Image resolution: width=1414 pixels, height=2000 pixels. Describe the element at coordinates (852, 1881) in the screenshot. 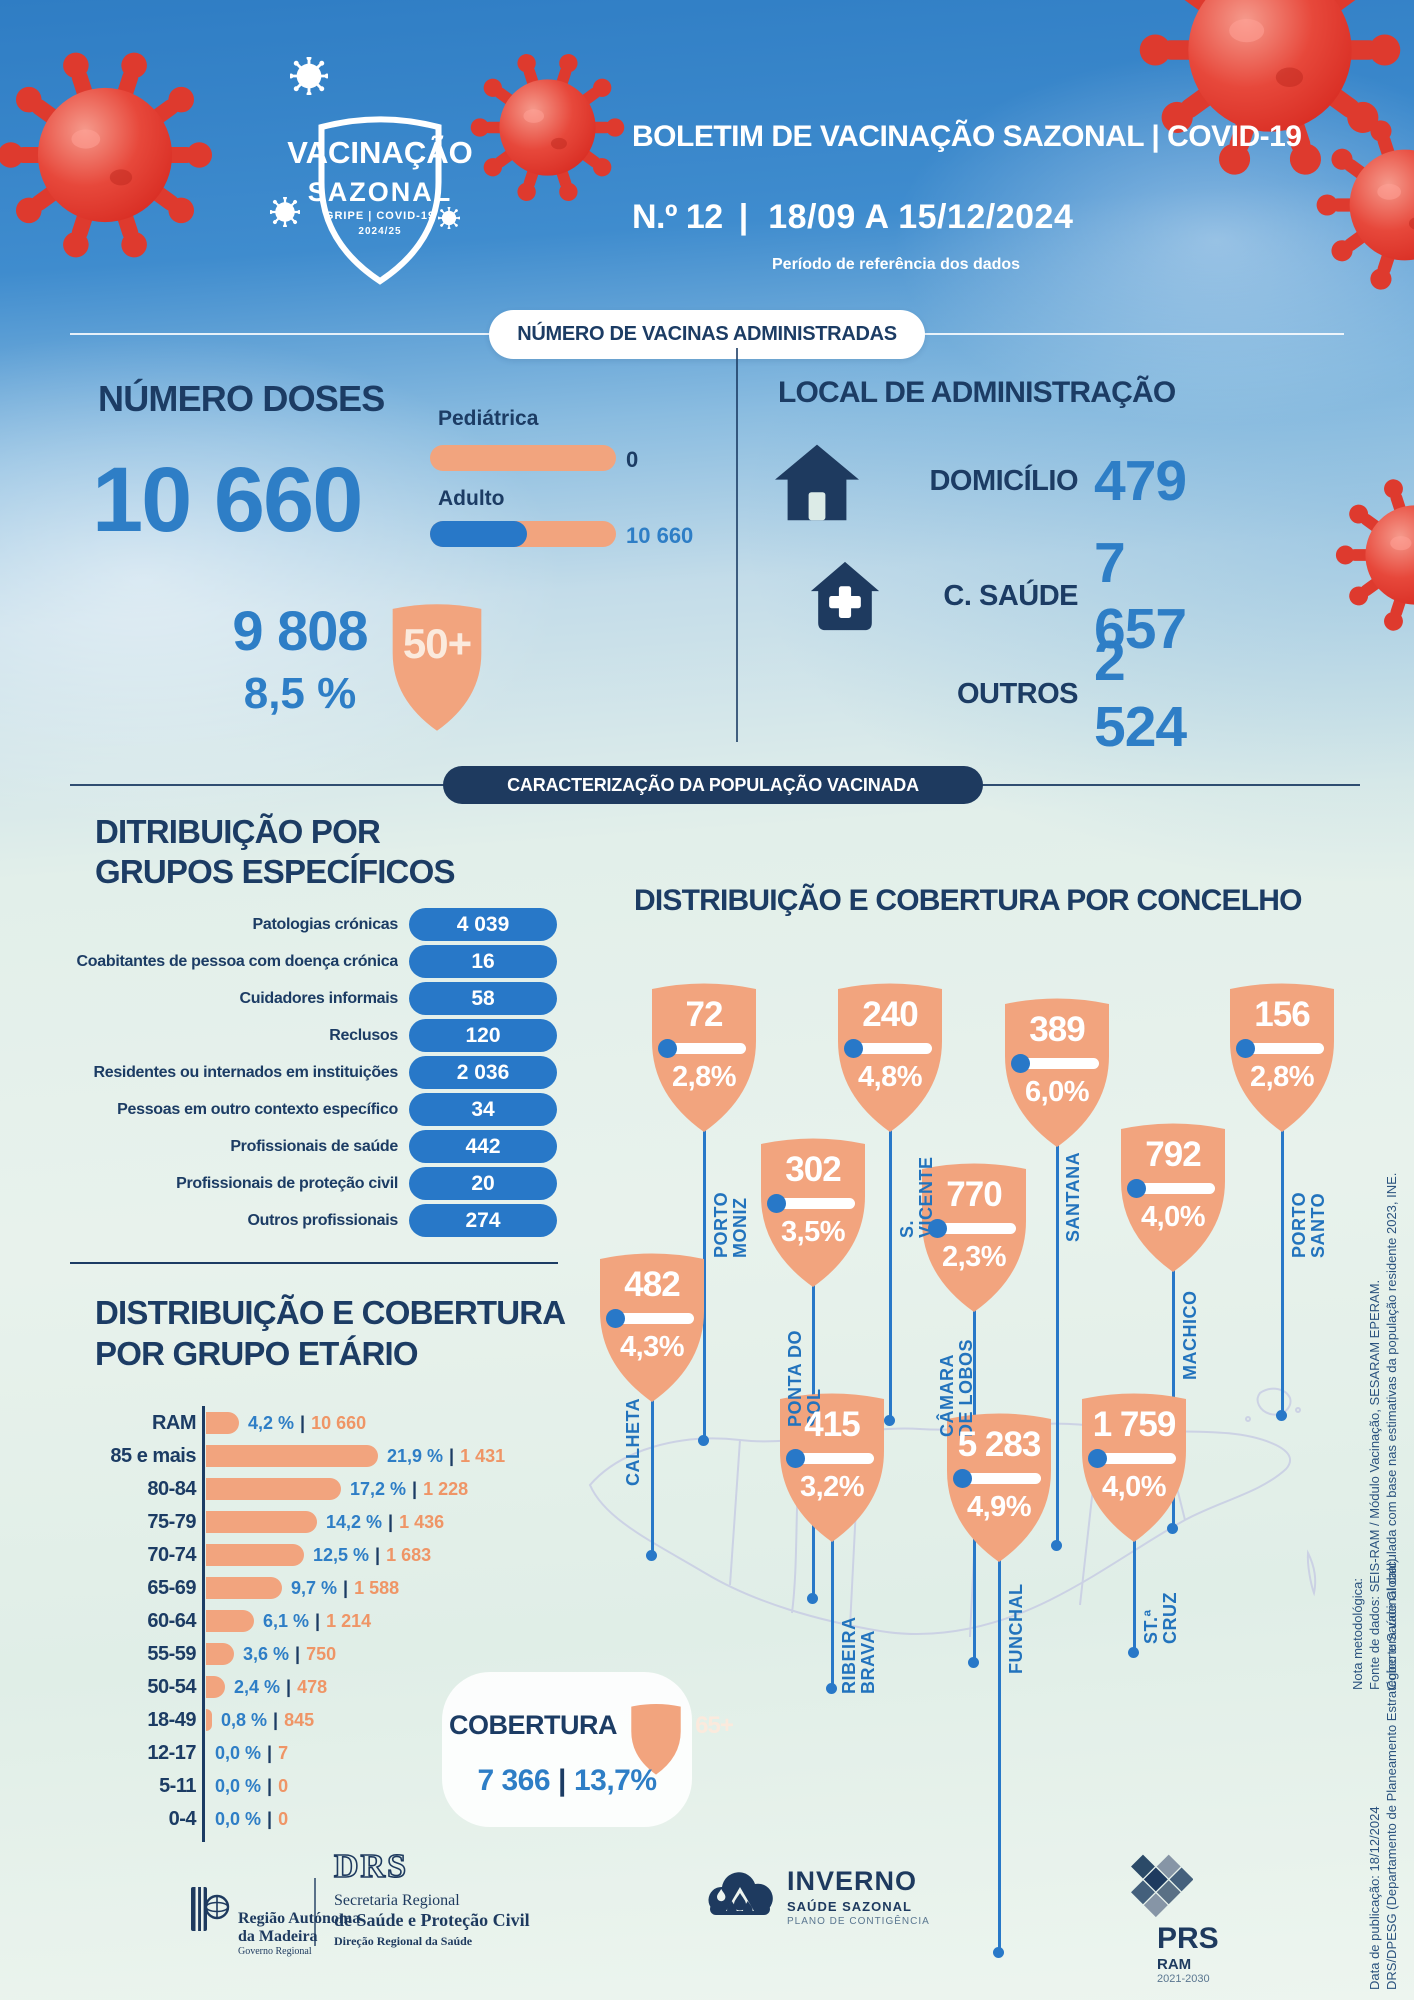

I see `inverno-name: INVERNO` at that location.